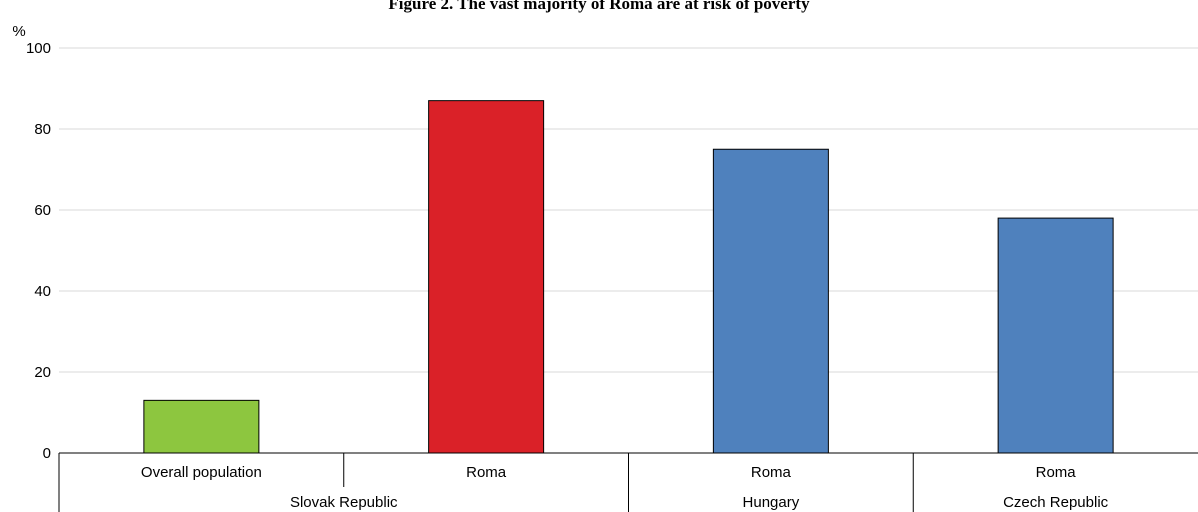  Describe the element at coordinates (42, 291) in the screenshot. I see `y-tick-label: 40` at that location.